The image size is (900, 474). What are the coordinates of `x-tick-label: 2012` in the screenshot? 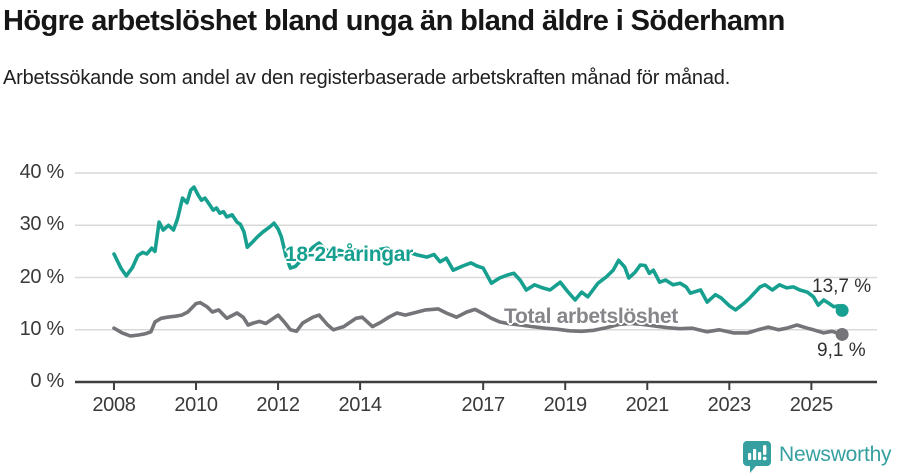 It's located at (278, 405).